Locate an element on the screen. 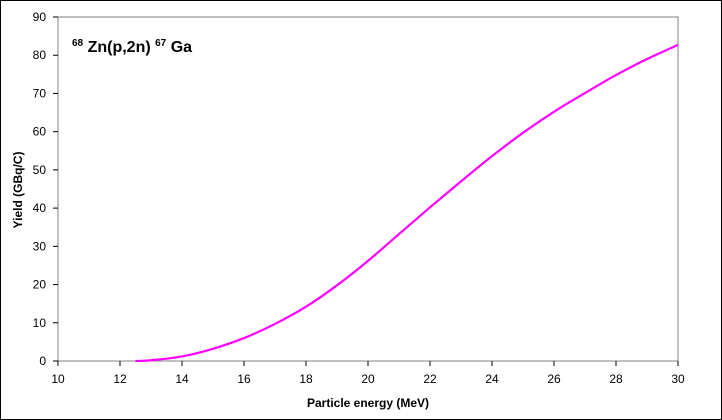  x-tick-label: 28 is located at coordinates (616, 379).